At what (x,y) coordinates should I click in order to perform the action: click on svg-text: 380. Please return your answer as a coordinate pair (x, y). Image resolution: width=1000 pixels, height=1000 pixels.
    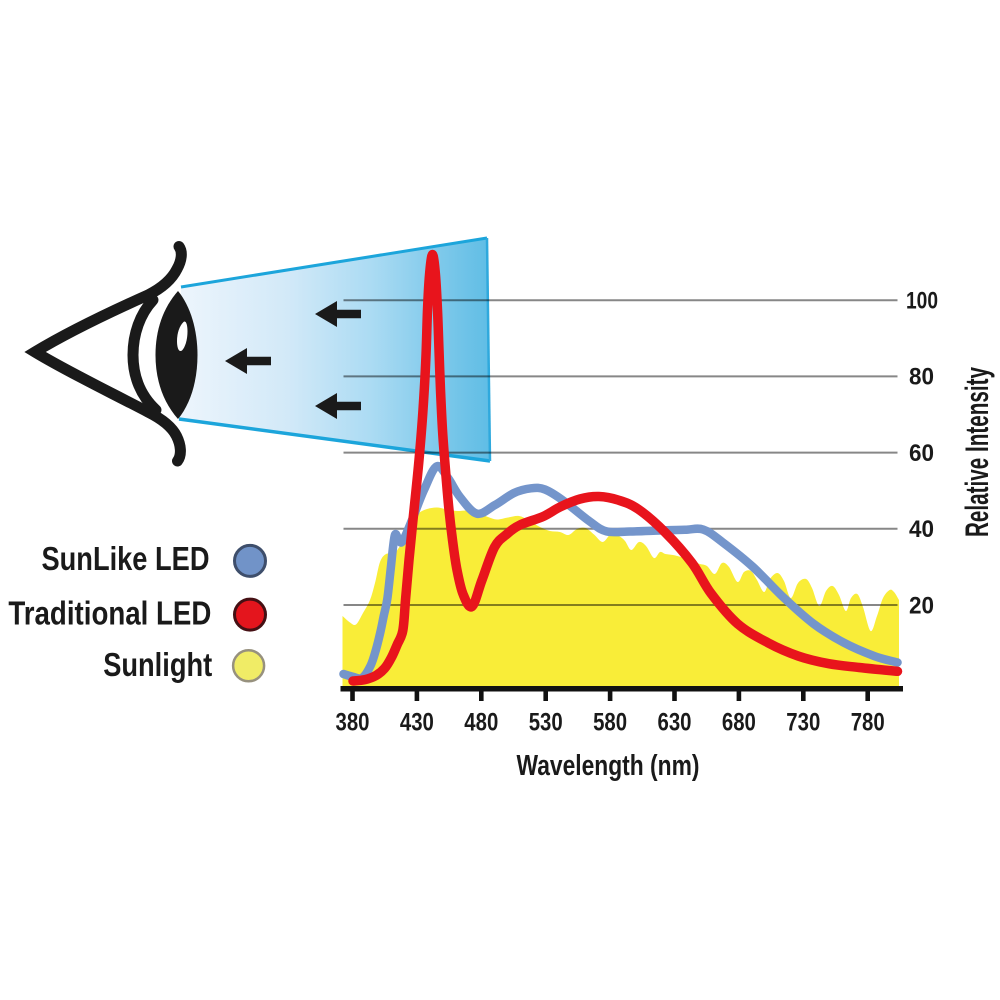
    Looking at the image, I should click on (353, 723).